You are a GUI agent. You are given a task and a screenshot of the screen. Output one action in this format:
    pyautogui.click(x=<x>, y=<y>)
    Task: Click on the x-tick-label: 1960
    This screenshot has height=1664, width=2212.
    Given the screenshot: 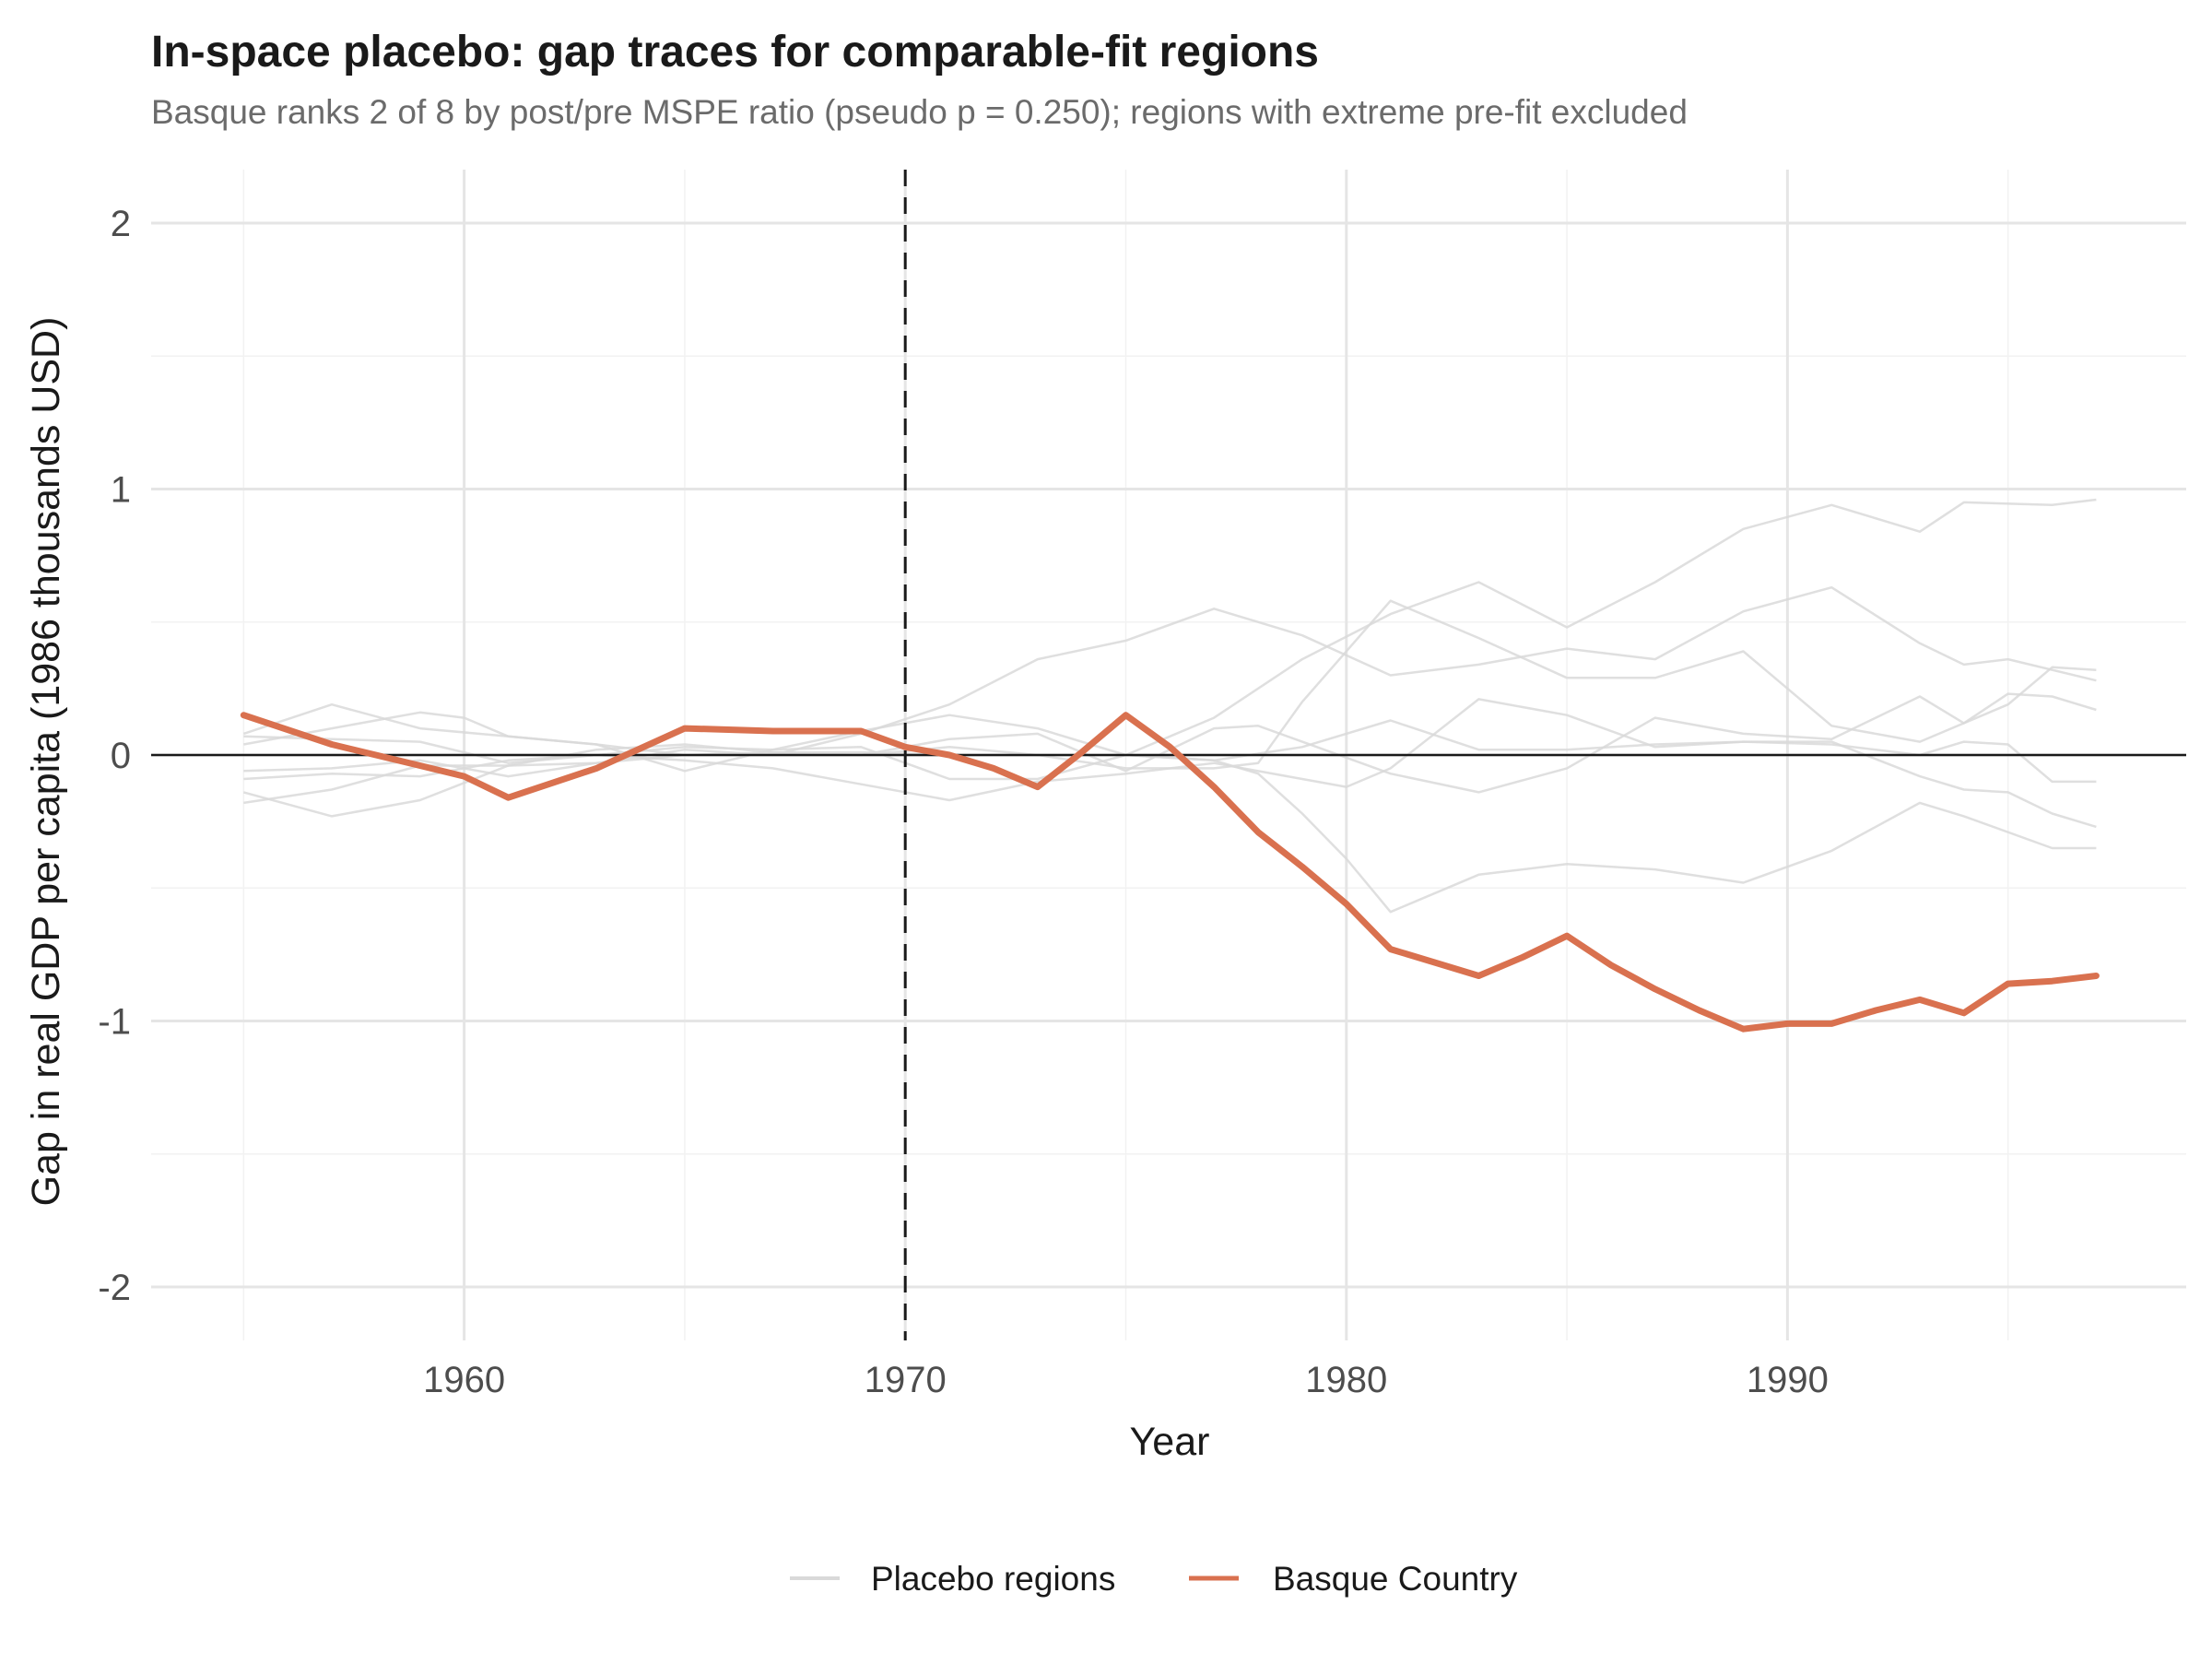 What is the action you would take?
    pyautogui.click(x=464, y=1380)
    